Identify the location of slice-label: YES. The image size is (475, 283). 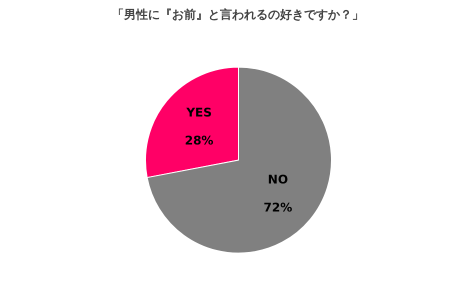
(198, 113).